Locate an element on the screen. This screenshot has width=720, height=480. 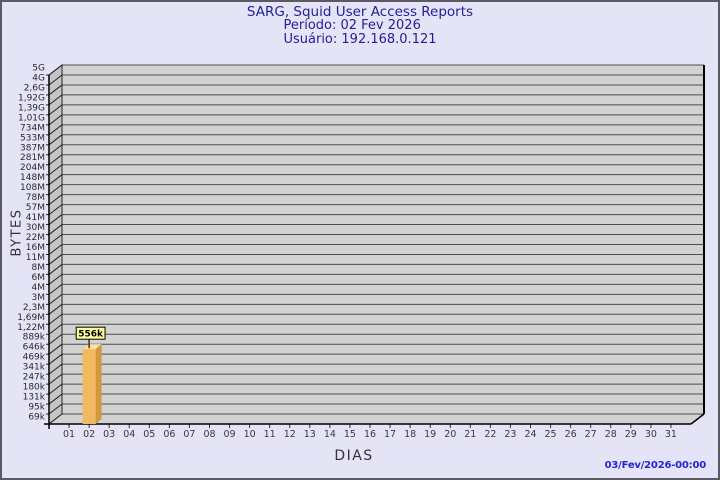
svg-text: 02 is located at coordinates (89, 434).